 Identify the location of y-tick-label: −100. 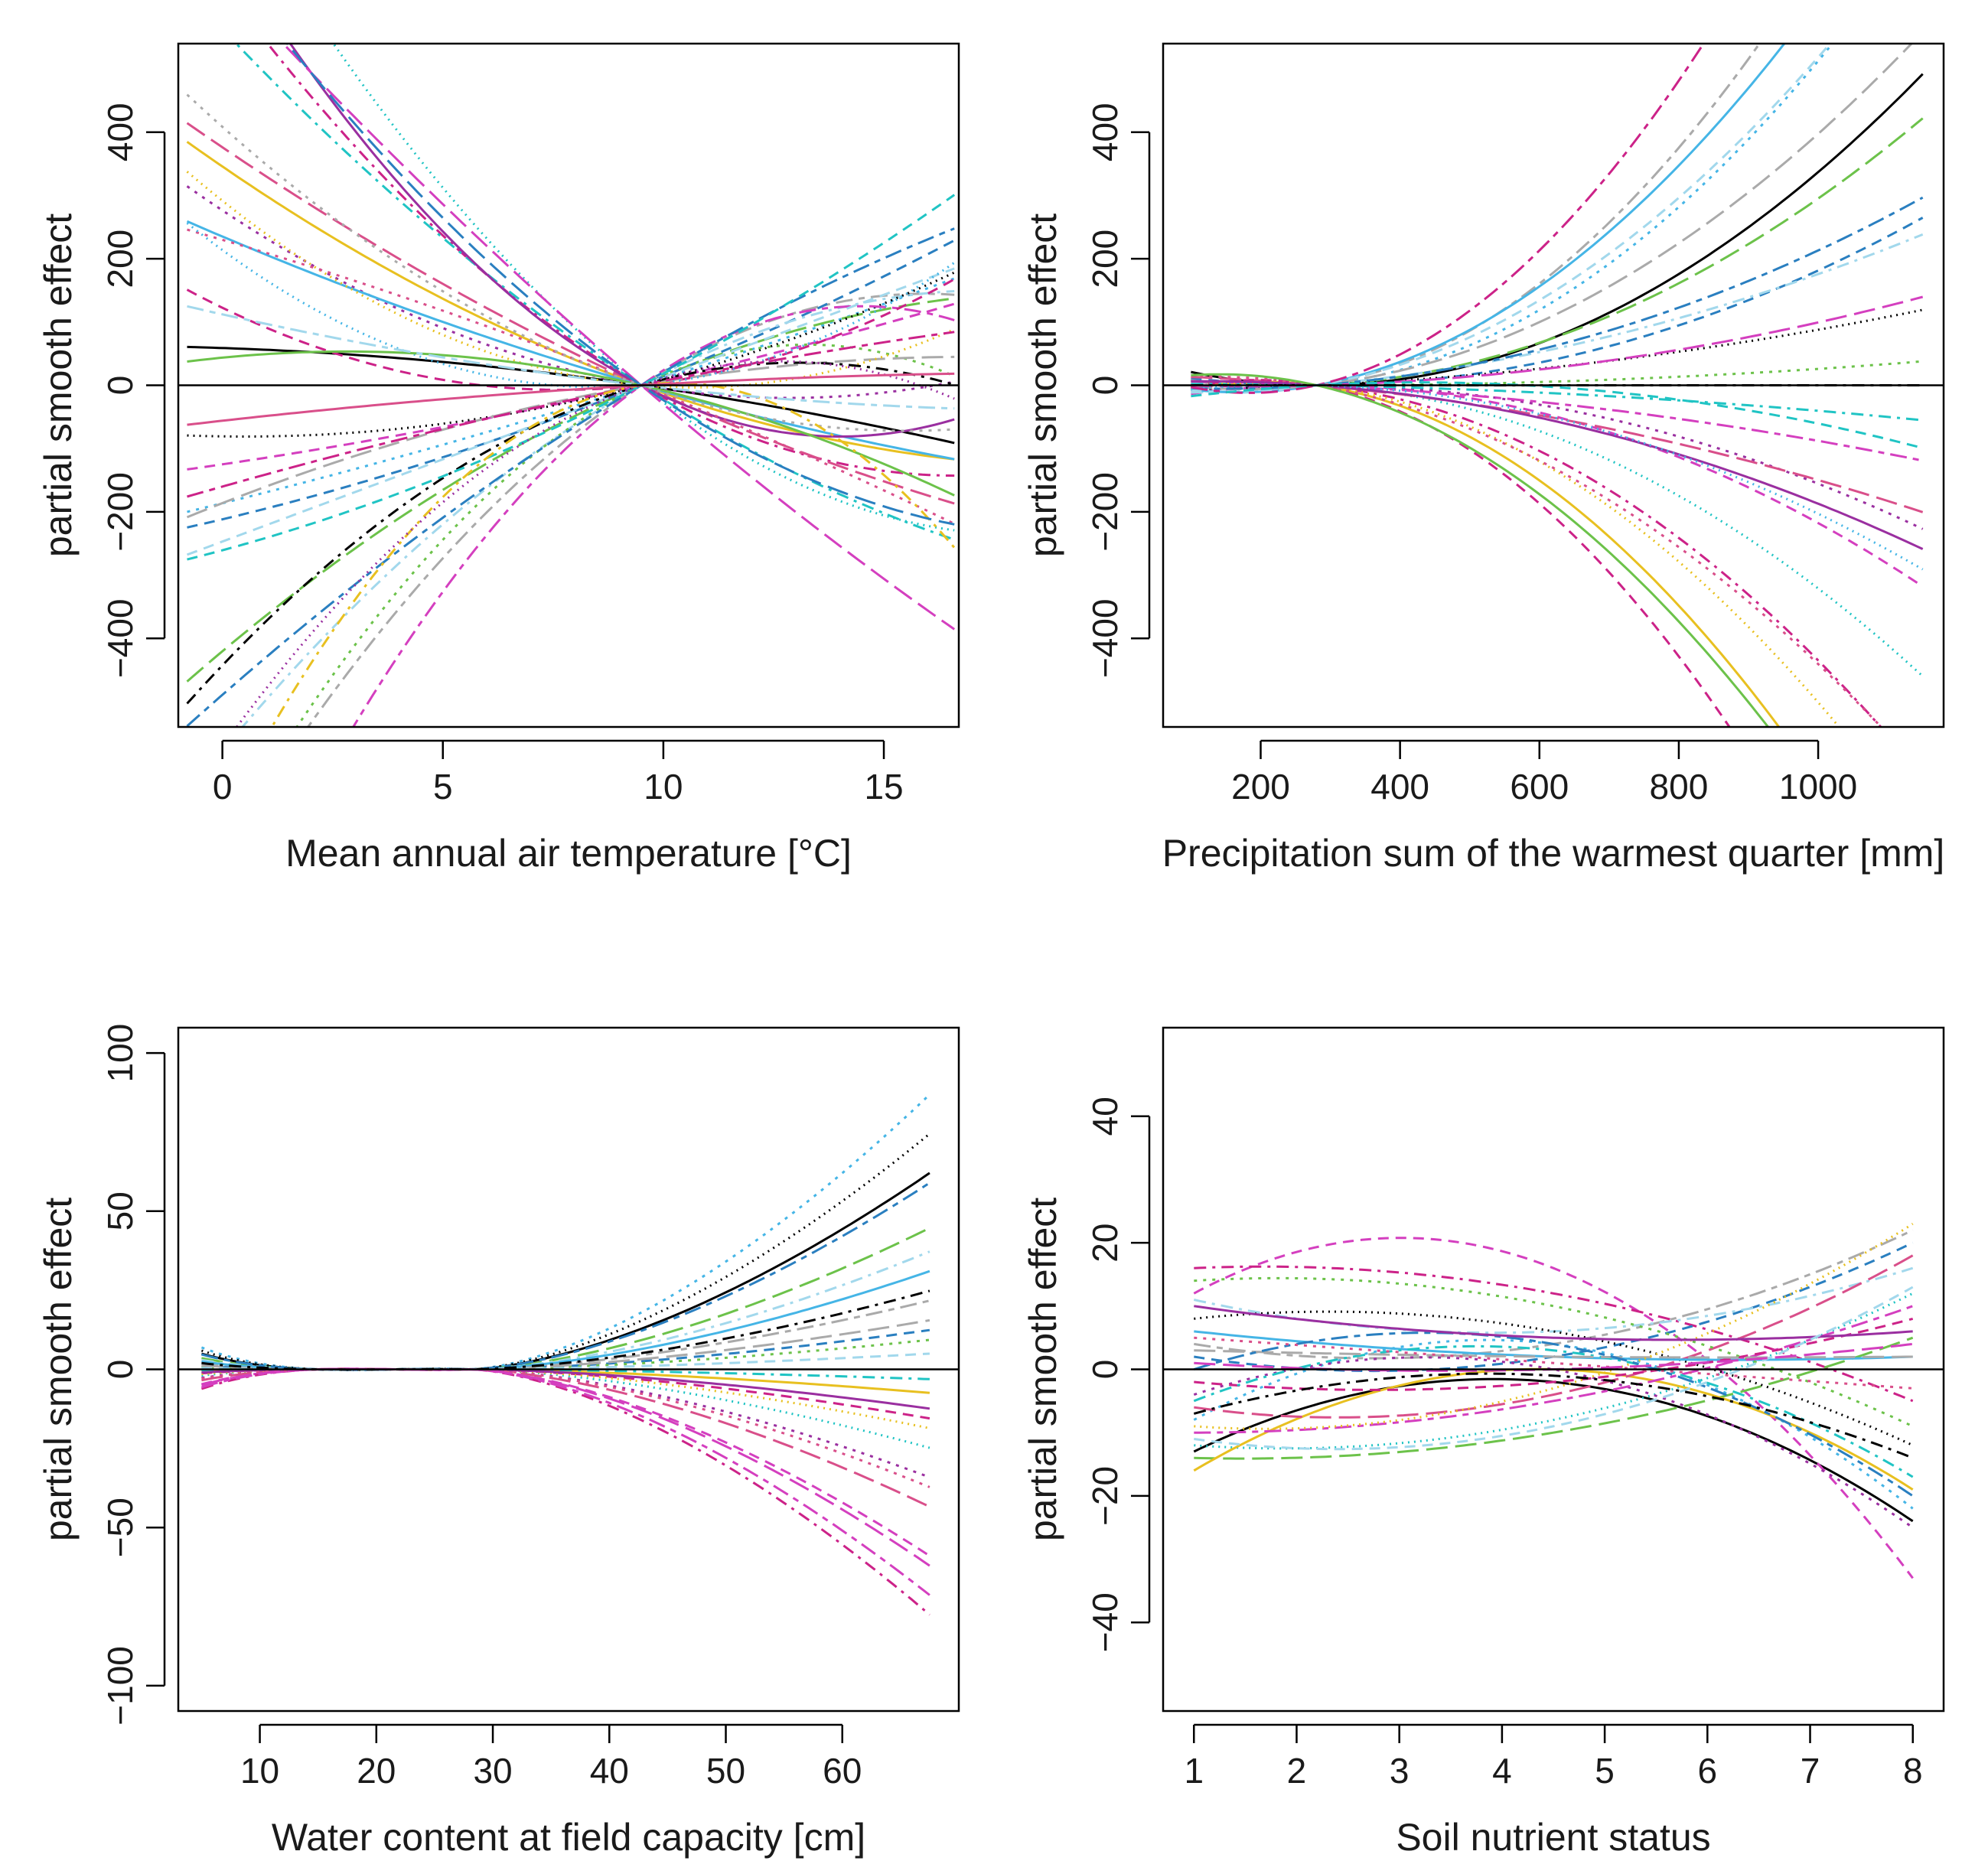
(120, 1686).